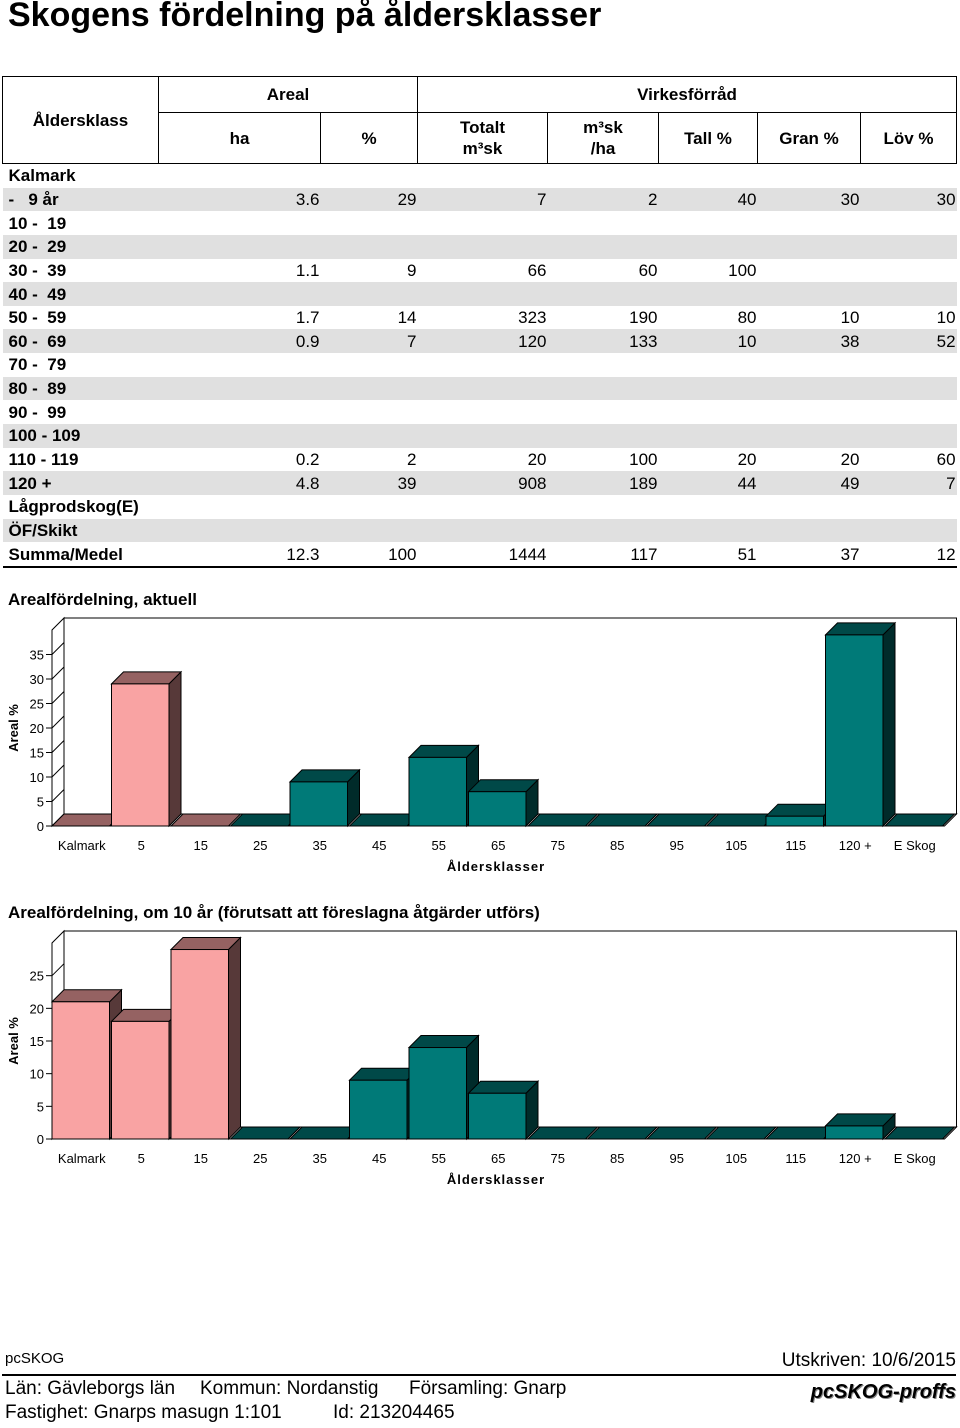  Describe the element at coordinates (479, 530) in the screenshot. I see `table-row: ÖF/Skikt` at that location.